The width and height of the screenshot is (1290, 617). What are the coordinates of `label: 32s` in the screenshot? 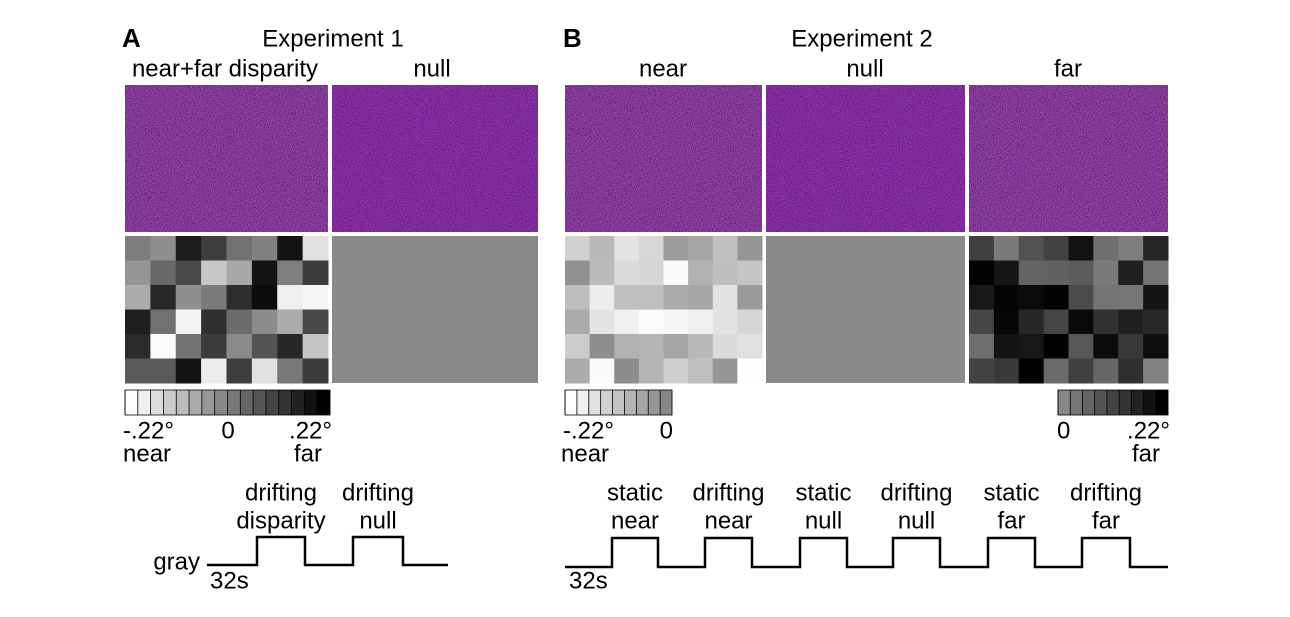 It's located at (588, 580).